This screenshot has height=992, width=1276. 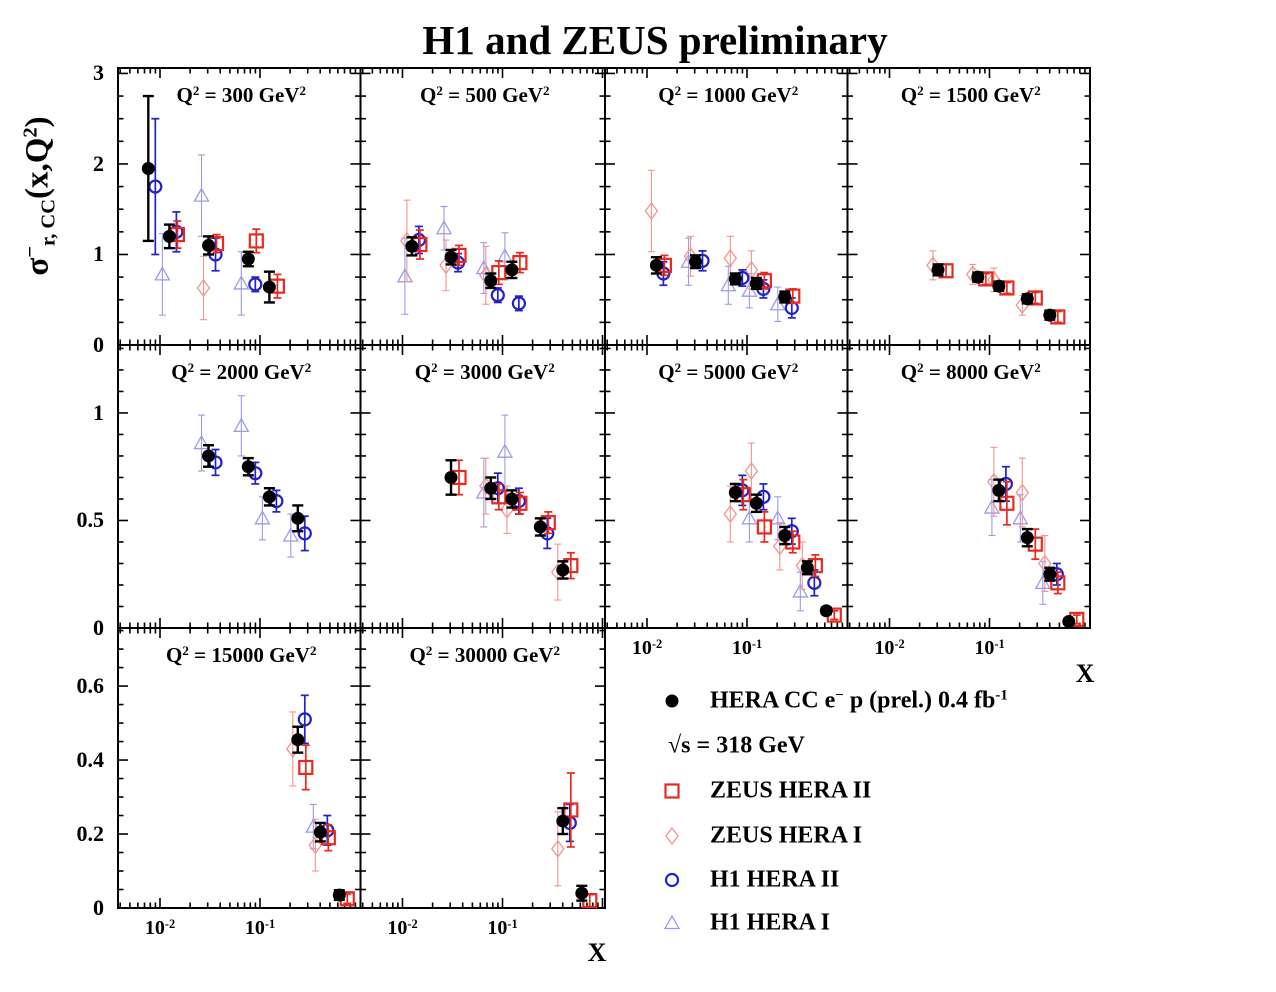 What do you see at coordinates (484, 655) in the screenshot?
I see `panel-label-q2-30000: Q2 = 30000 GeV2` at bounding box center [484, 655].